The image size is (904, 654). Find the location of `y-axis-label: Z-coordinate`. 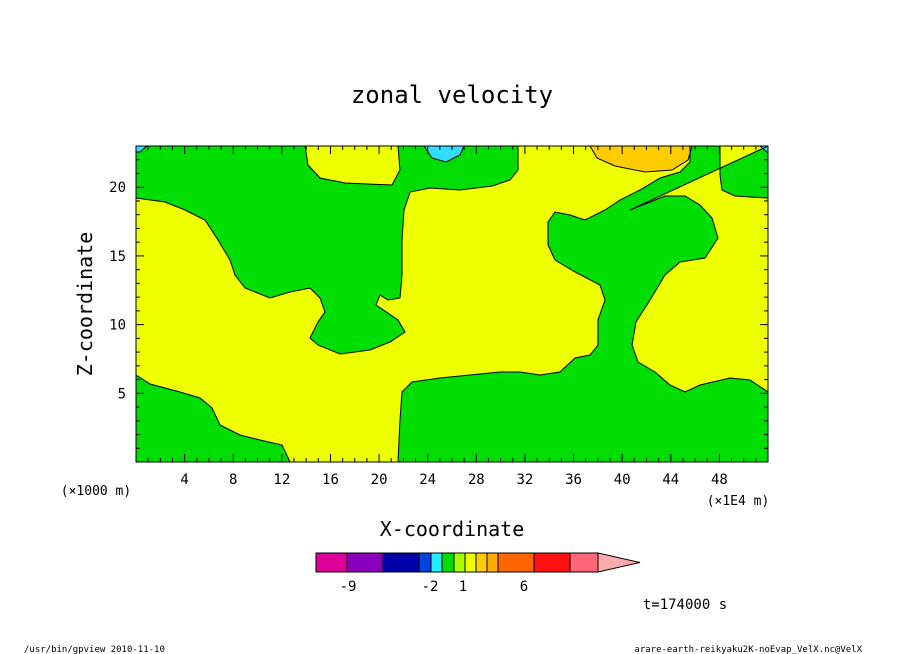

y-axis-label: Z-coordinate is located at coordinates (85, 304).